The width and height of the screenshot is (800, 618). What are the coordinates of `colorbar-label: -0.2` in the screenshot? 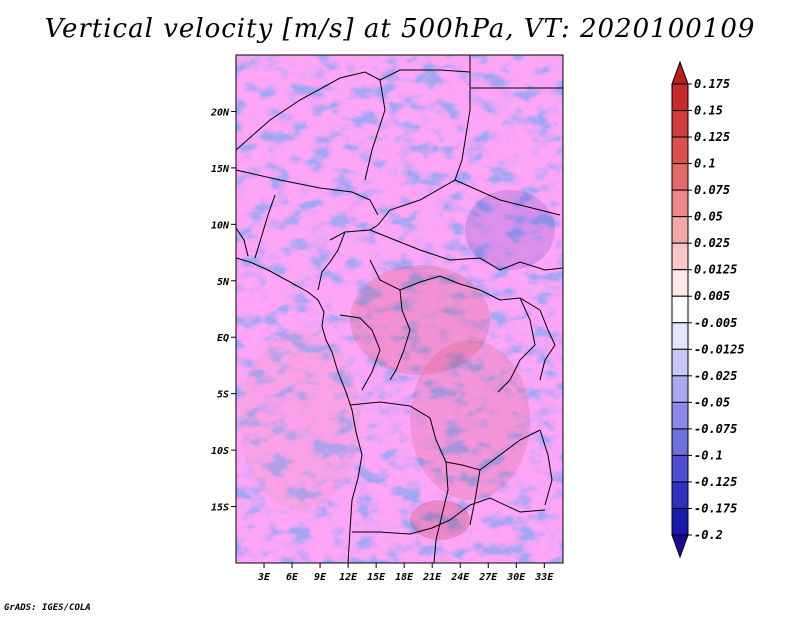 It's located at (708, 535).